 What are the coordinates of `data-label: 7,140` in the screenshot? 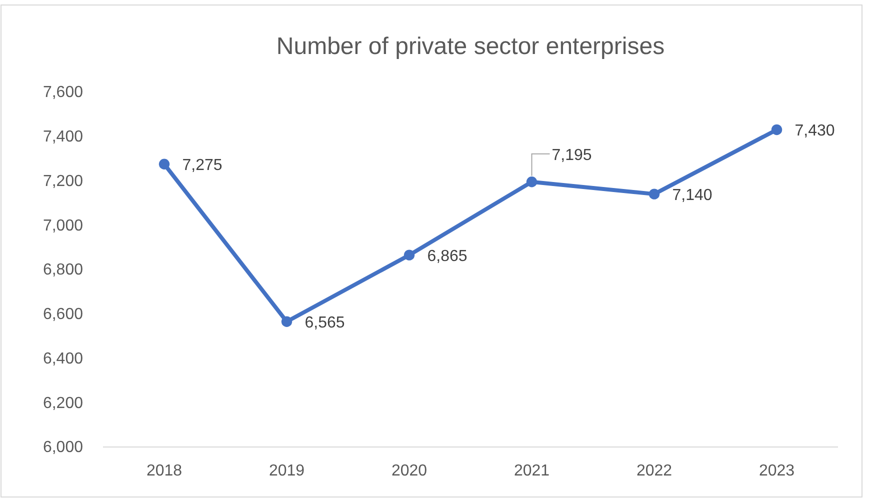 It's located at (692, 195).